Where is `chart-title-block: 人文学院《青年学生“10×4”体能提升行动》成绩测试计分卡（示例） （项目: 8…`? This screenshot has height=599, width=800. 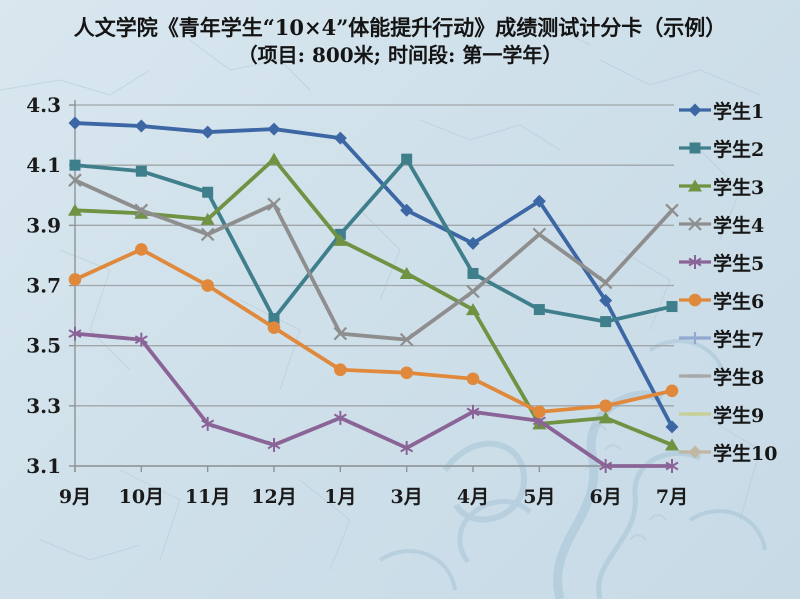 chart-title-block: 人文学院《青年学生“10×4”体能提升行动》成绩测试计分卡（示例） （项目: 8… is located at coordinates (400, 41).